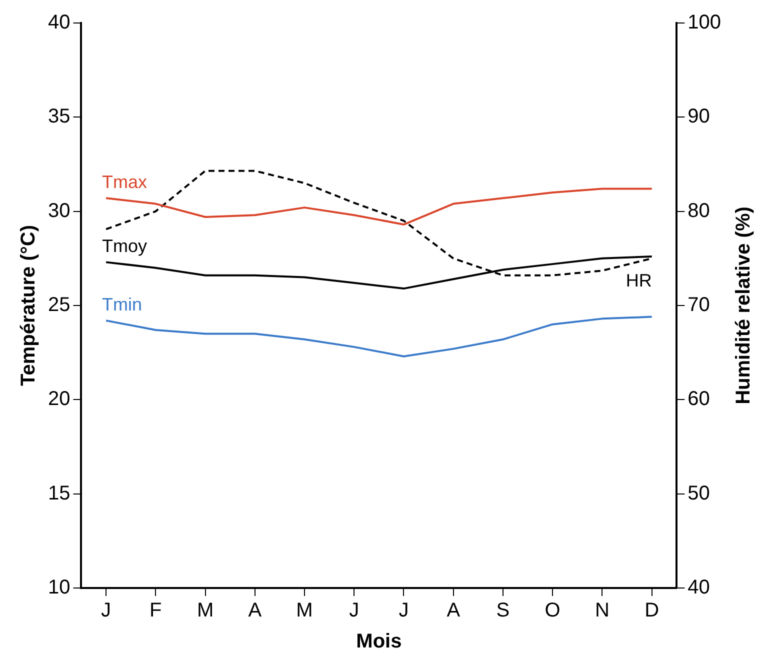 The width and height of the screenshot is (767, 670). Describe the element at coordinates (699, 399) in the screenshot. I see `y2-tick-label: 60` at that location.